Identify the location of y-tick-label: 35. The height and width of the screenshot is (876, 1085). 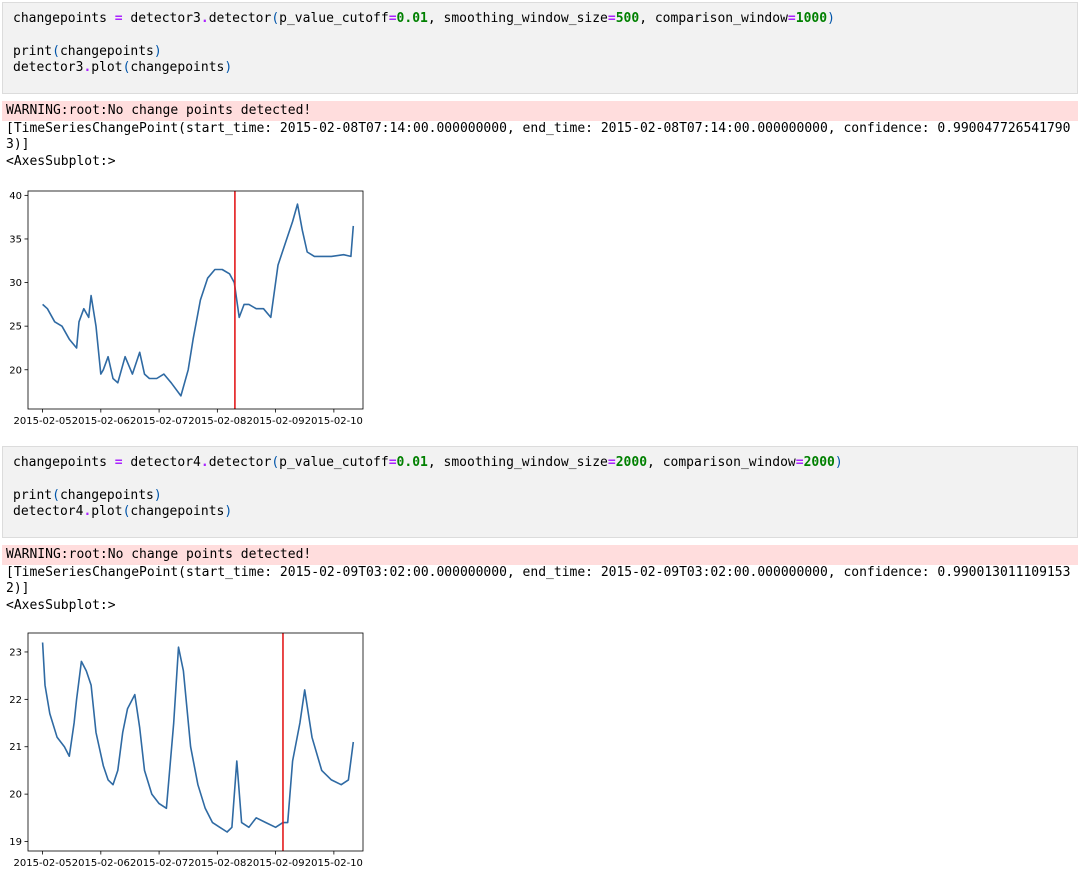
(15, 239).